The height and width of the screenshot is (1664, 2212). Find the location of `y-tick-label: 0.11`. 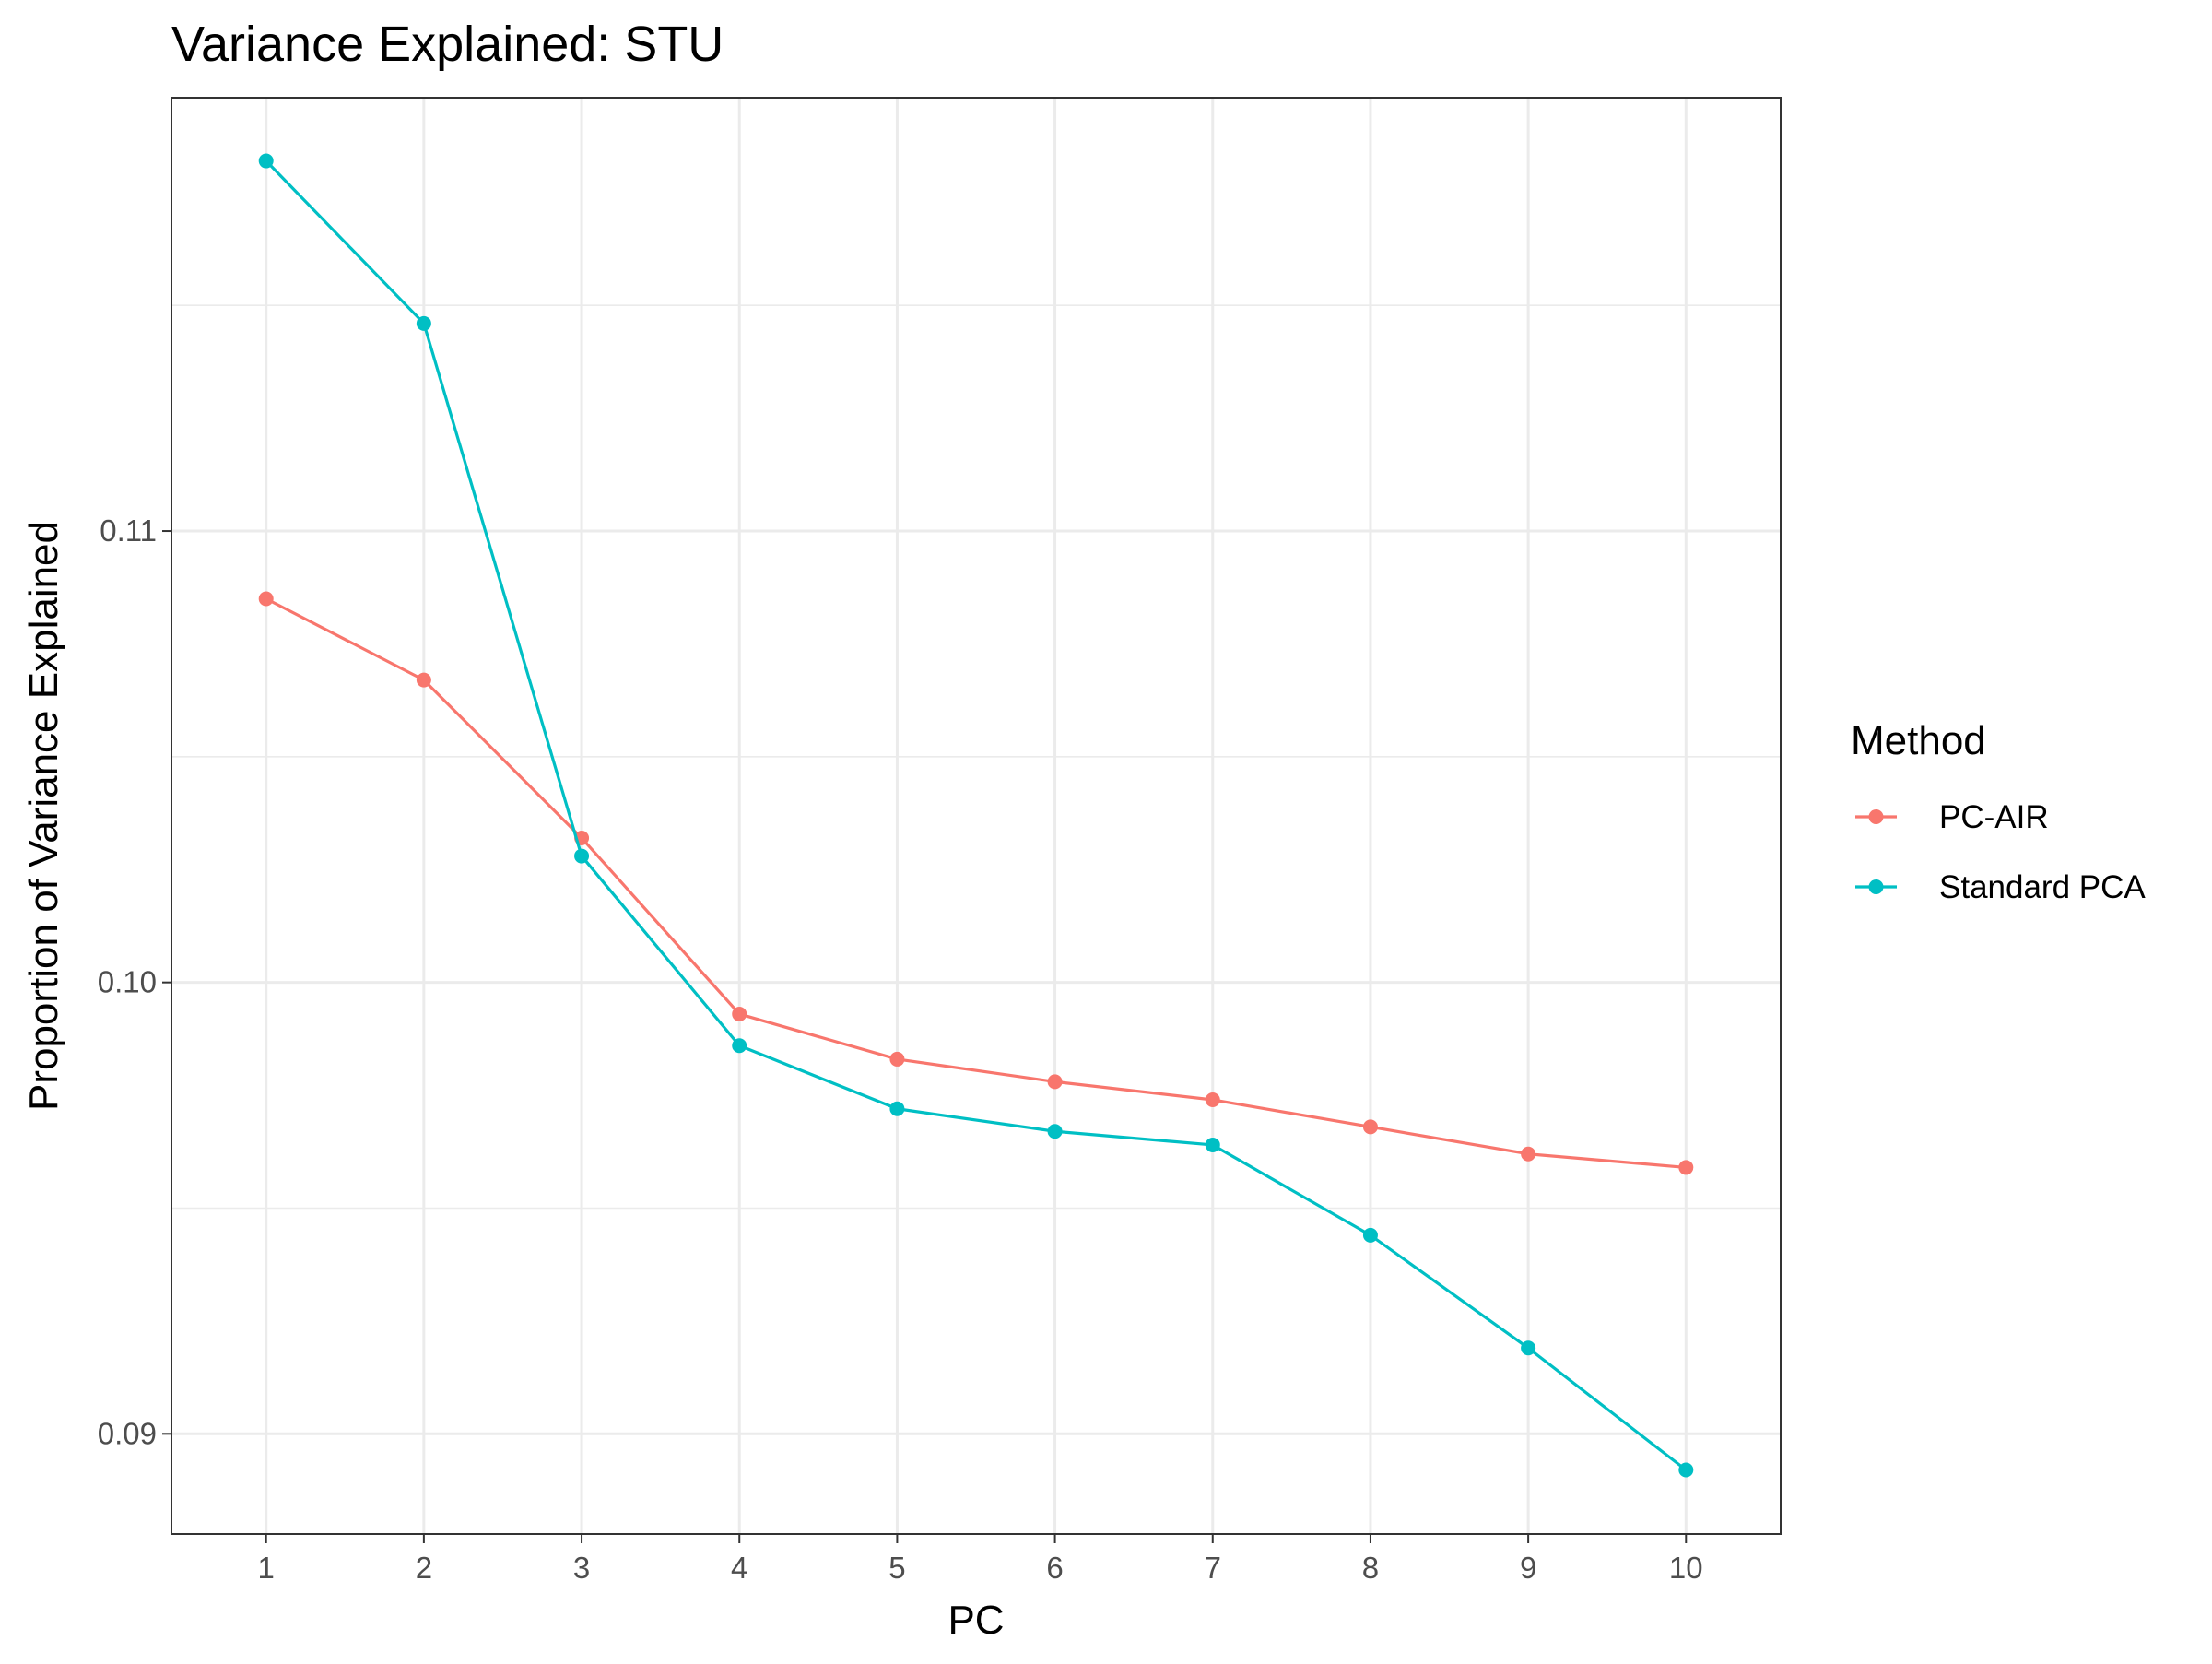

y-tick-label: 0.11 is located at coordinates (128, 530).